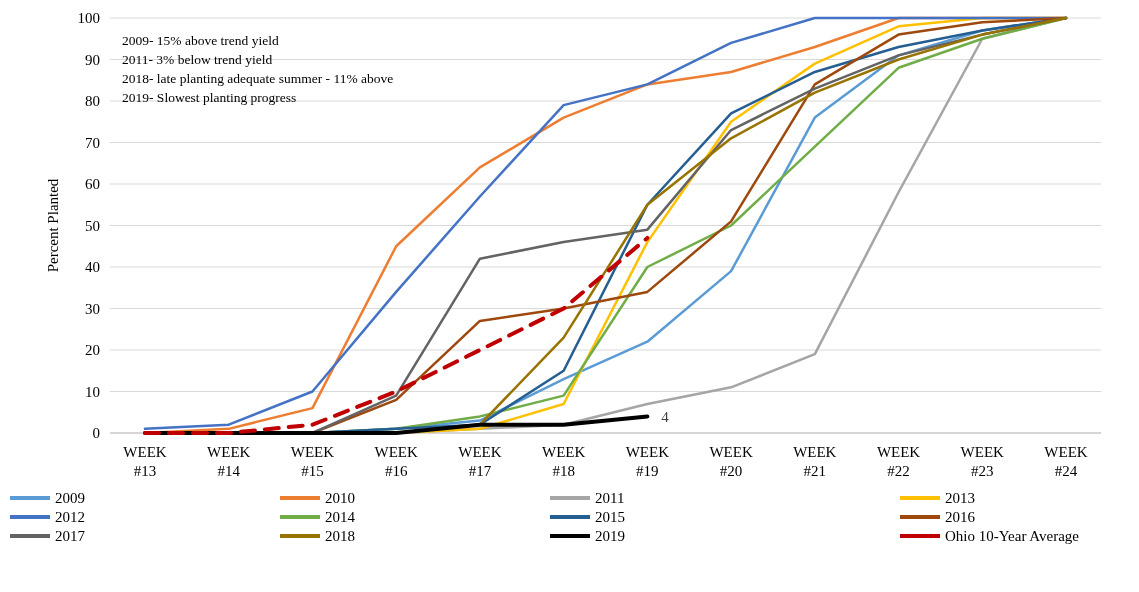 The image size is (1139, 592). I want to click on annotation: 2011- 3% below trend yield, so click(197, 59).